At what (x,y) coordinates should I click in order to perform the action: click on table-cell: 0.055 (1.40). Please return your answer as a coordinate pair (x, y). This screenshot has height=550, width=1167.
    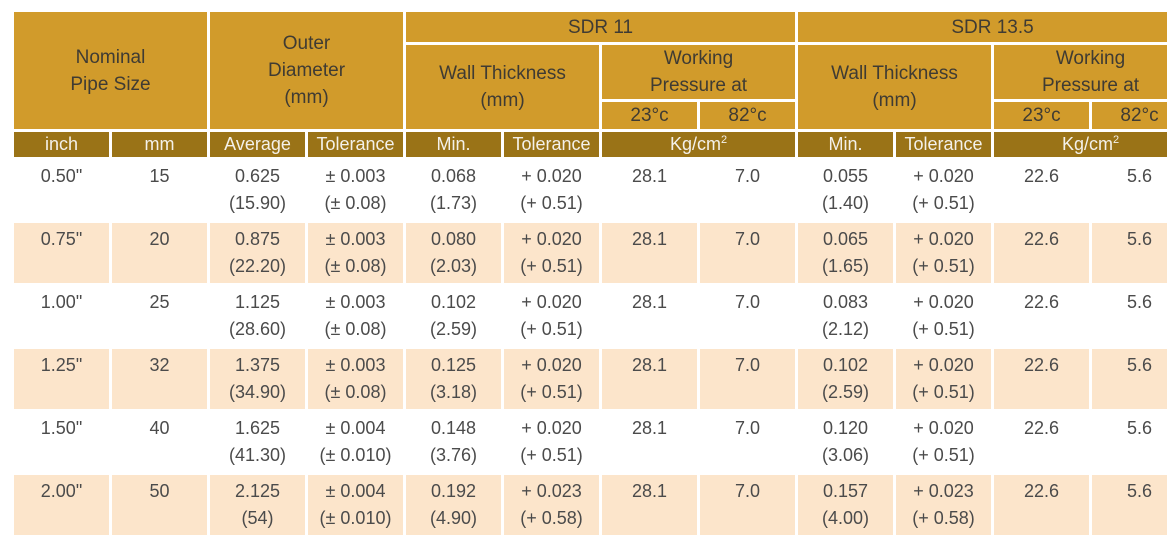
    Looking at the image, I should click on (846, 190).